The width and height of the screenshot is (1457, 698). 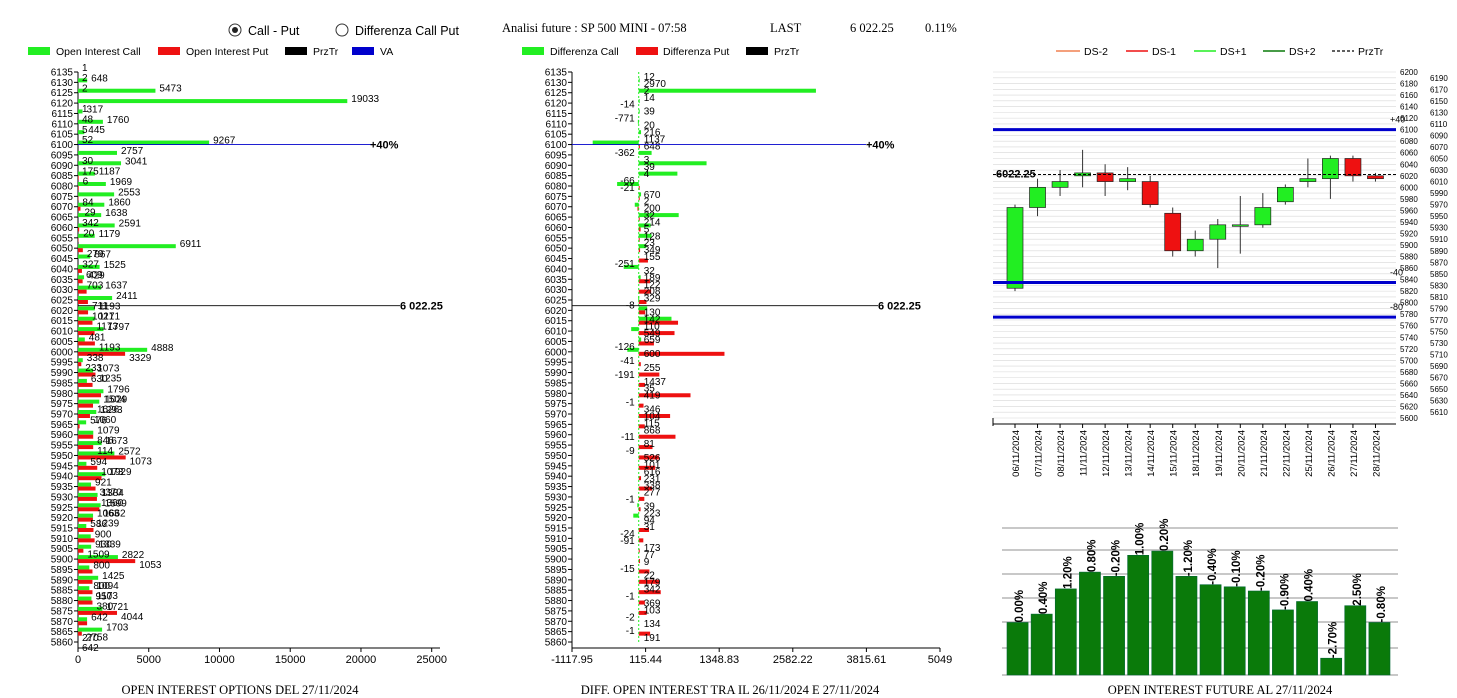 What do you see at coordinates (132, 617) in the screenshot?
I see `put-data-label: 4044` at bounding box center [132, 617].